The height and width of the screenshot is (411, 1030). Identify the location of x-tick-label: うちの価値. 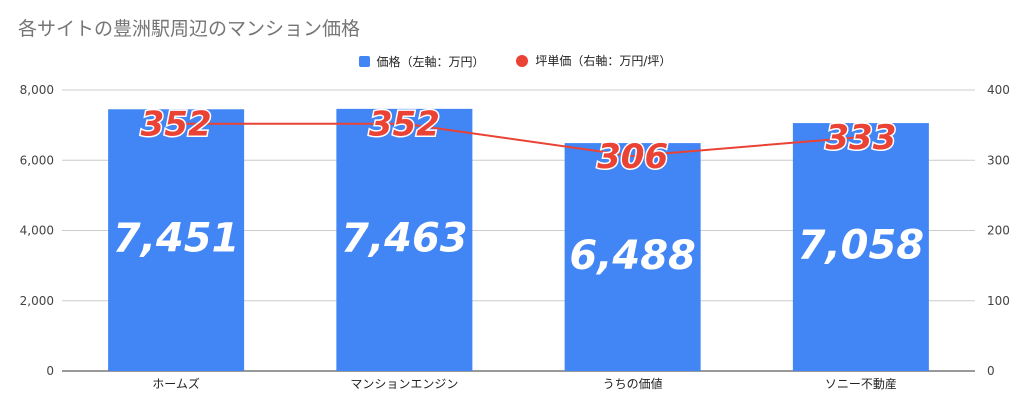
(633, 383).